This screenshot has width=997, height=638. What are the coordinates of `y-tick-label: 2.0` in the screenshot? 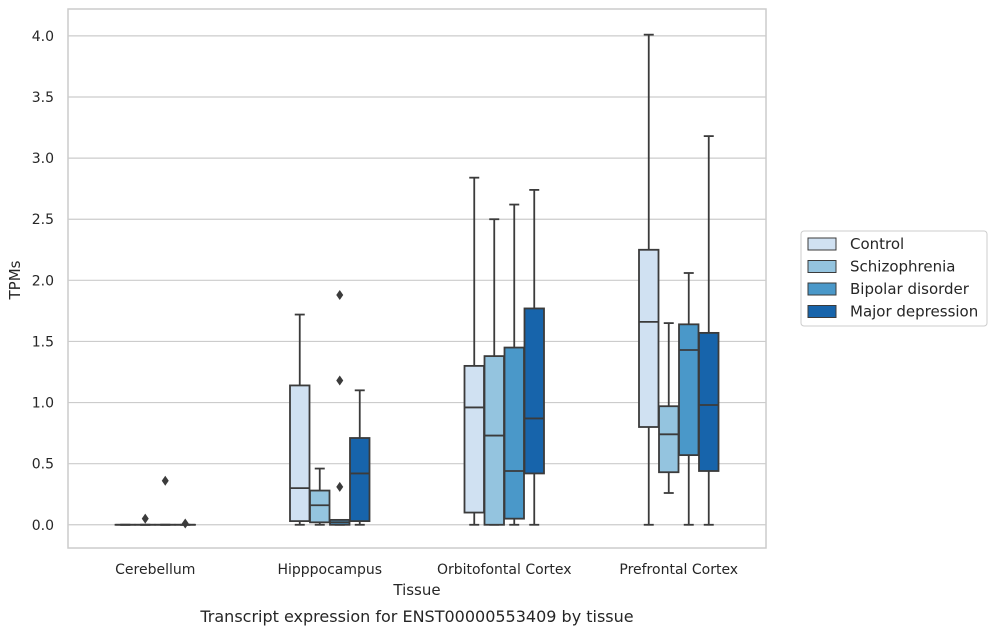 It's located at (43, 281).